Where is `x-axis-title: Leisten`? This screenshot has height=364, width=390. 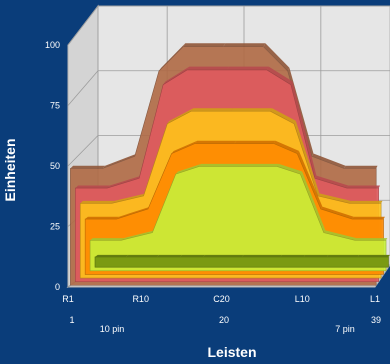
x-axis-title: Leisten is located at coordinates (231, 352).